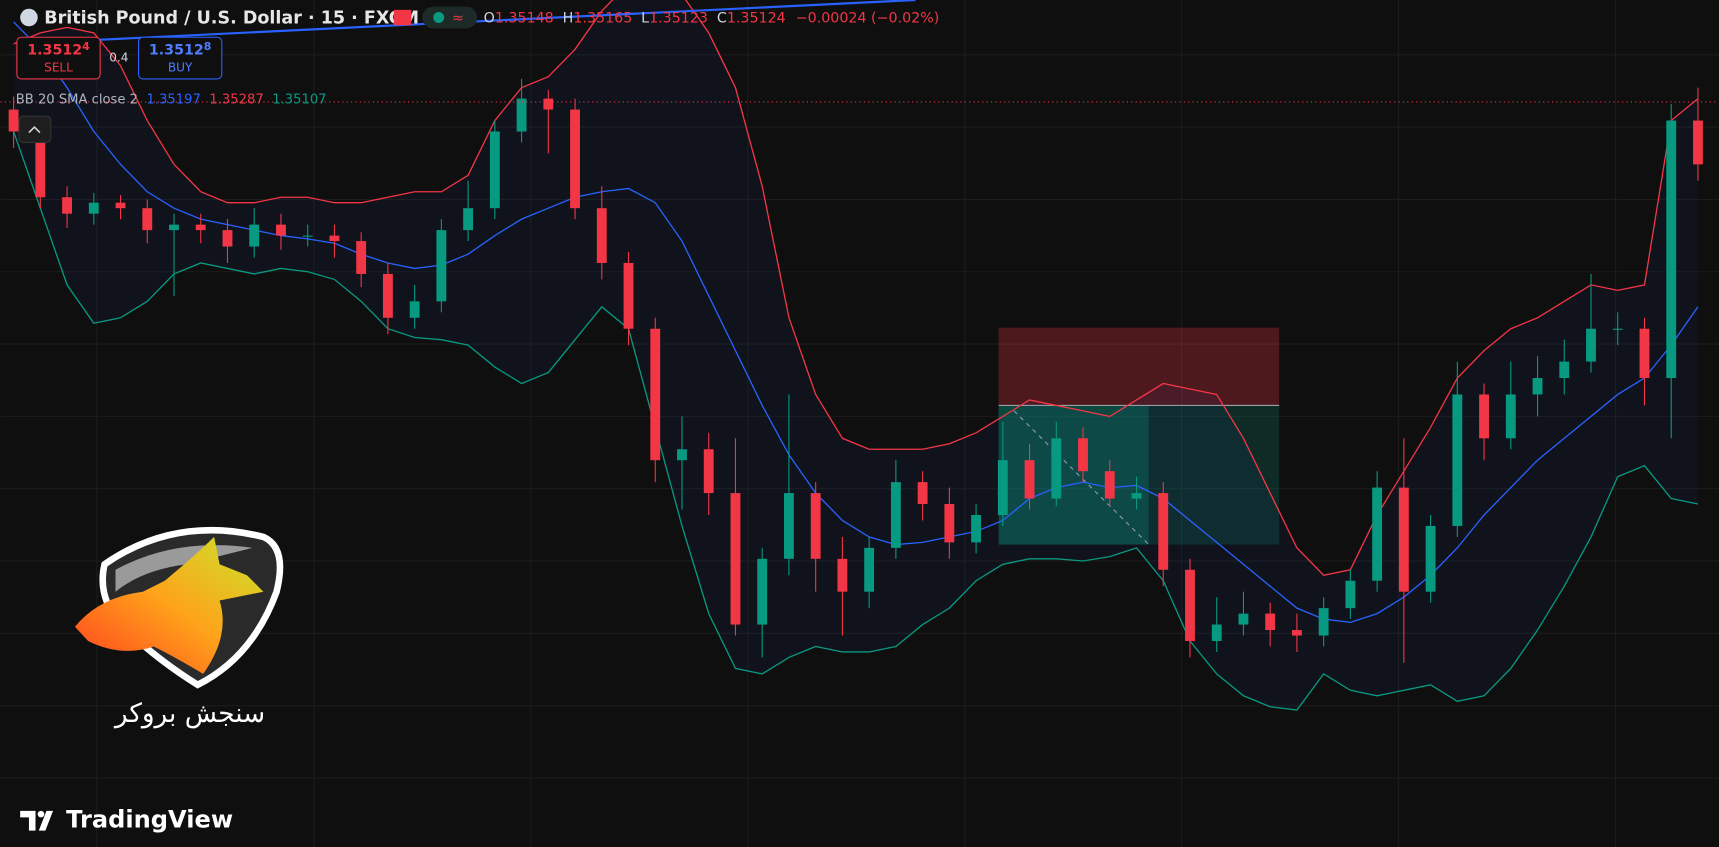  I want to click on status-pill, so click(450, 17).